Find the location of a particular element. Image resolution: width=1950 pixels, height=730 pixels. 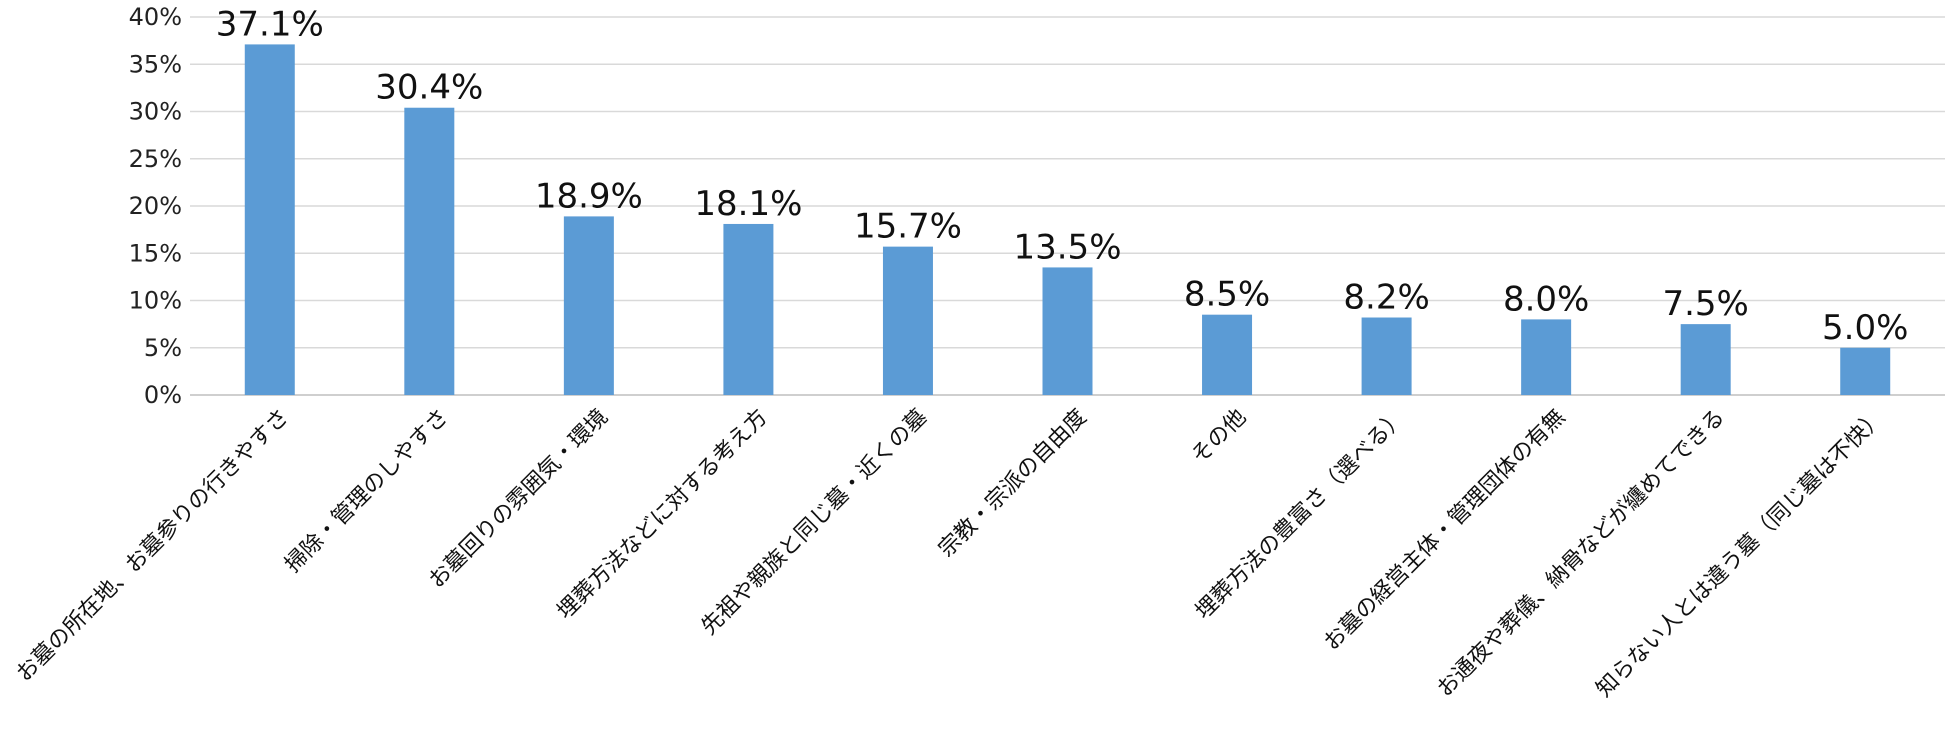

y-tick-label: 40% is located at coordinates (155, 17).